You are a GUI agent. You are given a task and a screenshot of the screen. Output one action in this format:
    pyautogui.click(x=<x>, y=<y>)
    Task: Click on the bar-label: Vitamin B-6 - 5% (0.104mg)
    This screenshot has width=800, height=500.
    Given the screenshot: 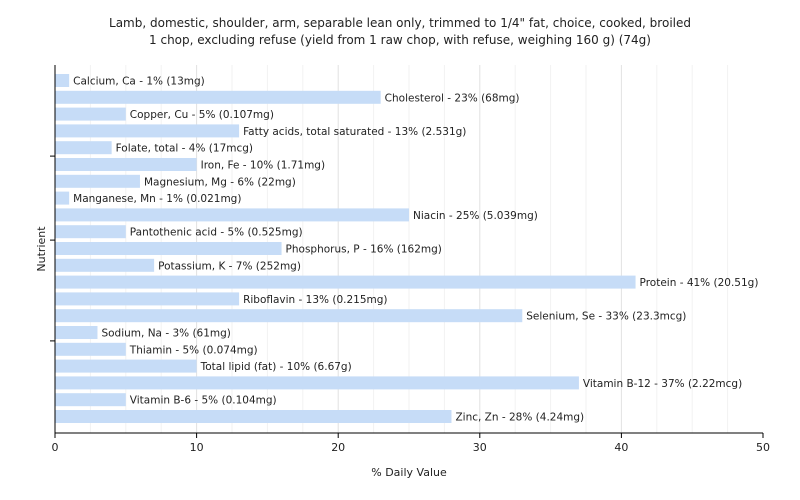 What is the action you would take?
    pyautogui.click(x=203, y=401)
    